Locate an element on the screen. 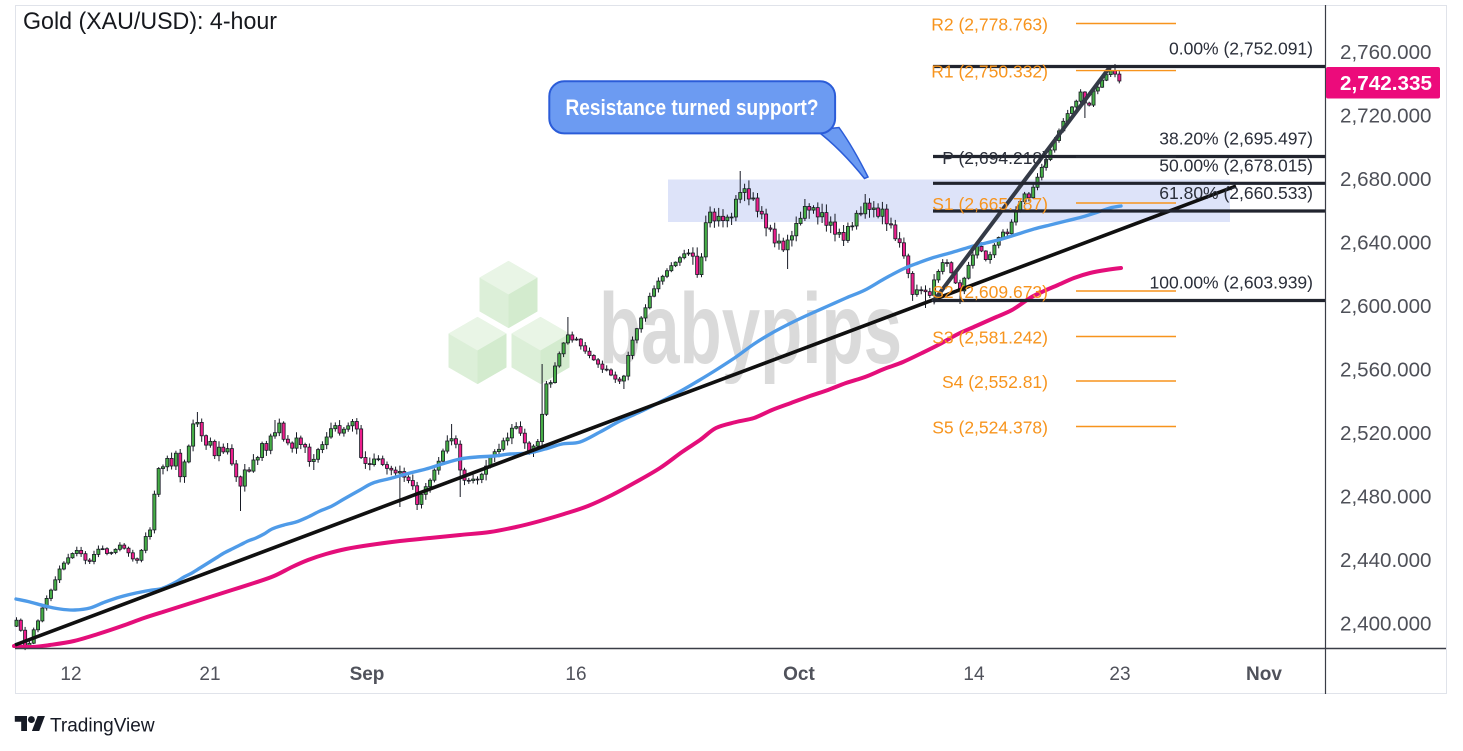 The height and width of the screenshot is (751, 1463). svg-text: 23 is located at coordinates (1119, 674).